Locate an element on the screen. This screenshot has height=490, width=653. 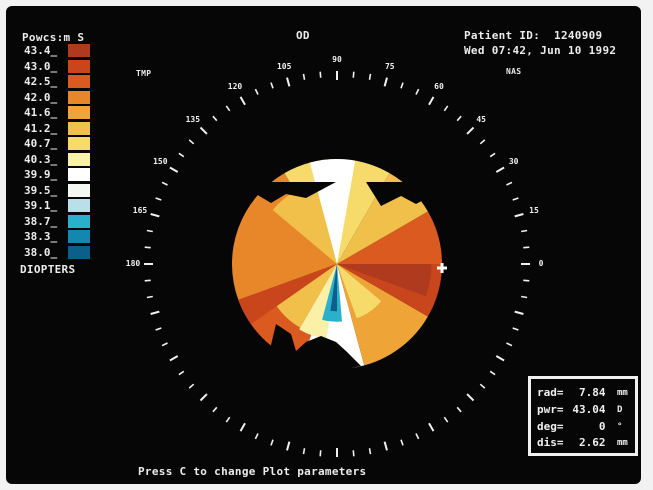
map-region-nasal is located at coordinates (389, 237).